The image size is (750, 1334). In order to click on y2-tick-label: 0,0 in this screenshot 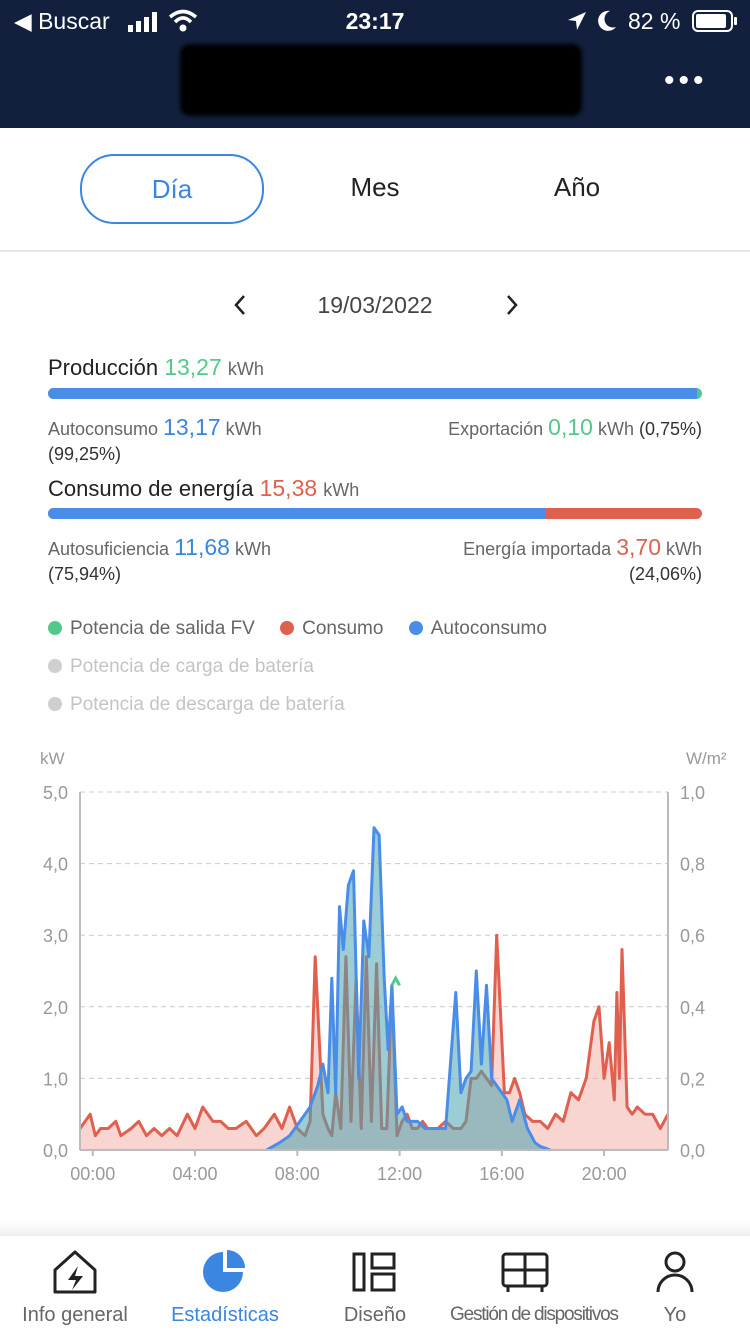, I will do `click(692, 1151)`.